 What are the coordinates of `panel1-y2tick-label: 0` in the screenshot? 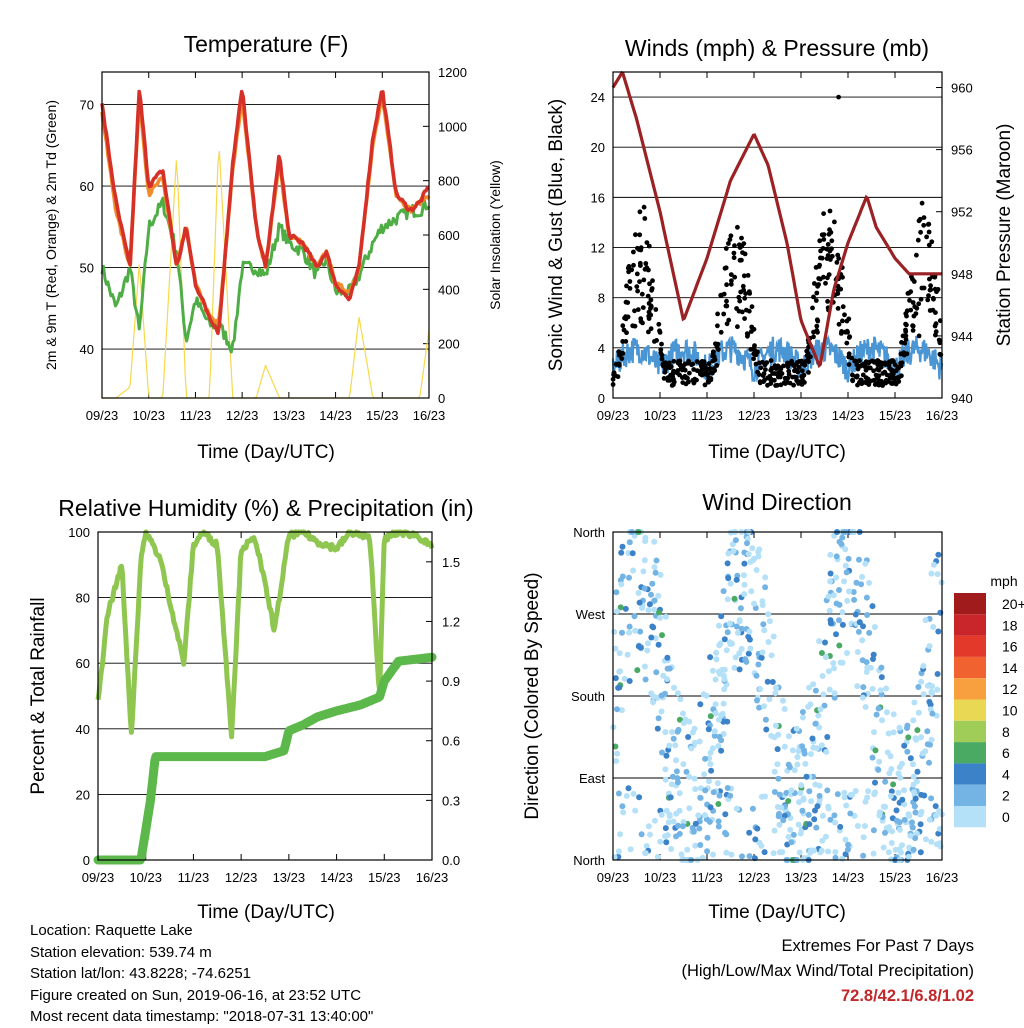 It's located at (441, 398).